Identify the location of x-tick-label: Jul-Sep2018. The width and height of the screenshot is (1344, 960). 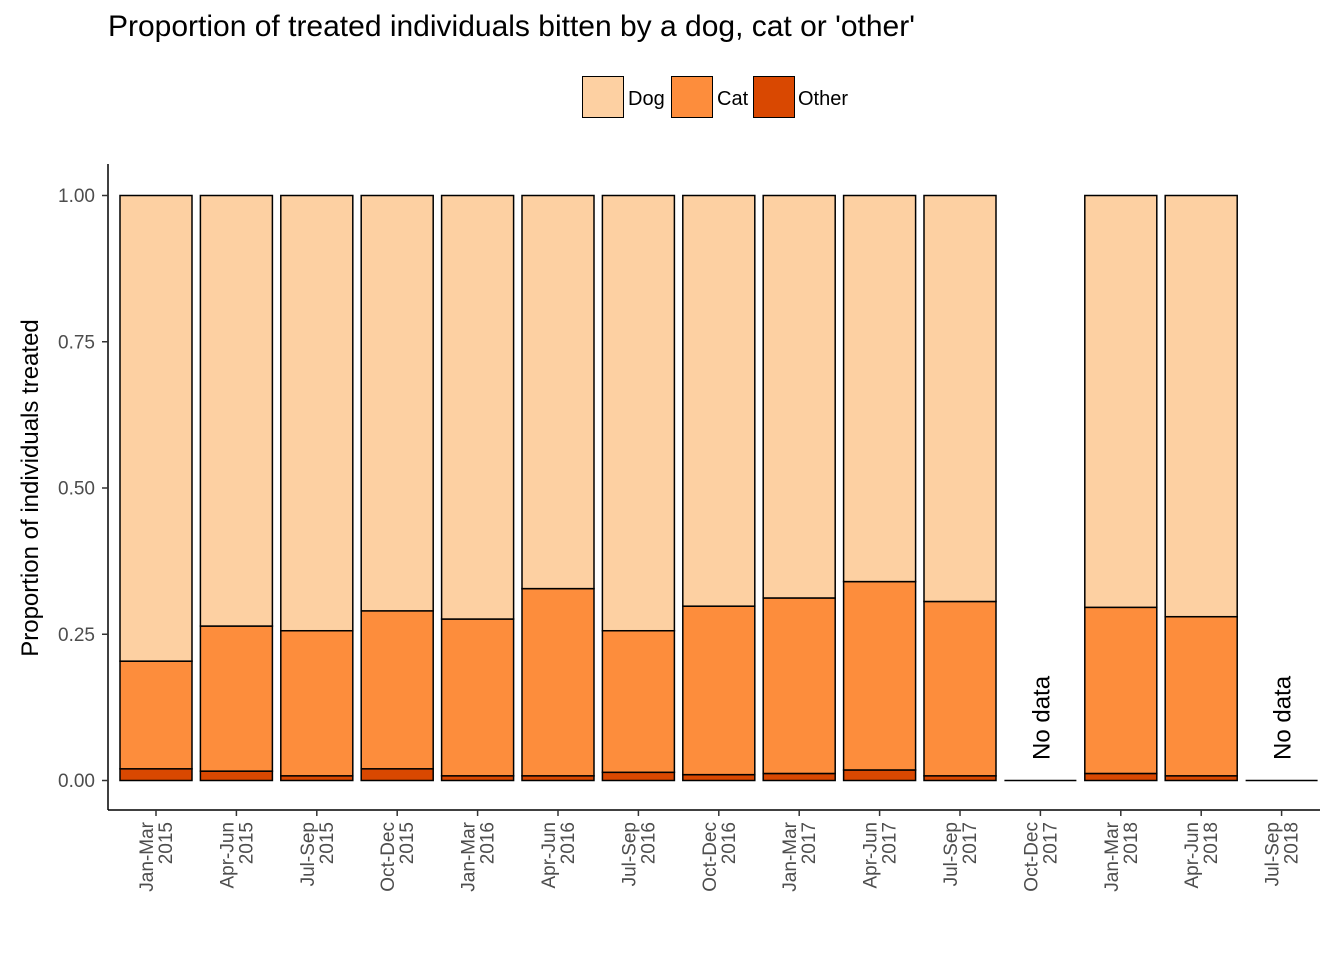
(1283, 854).